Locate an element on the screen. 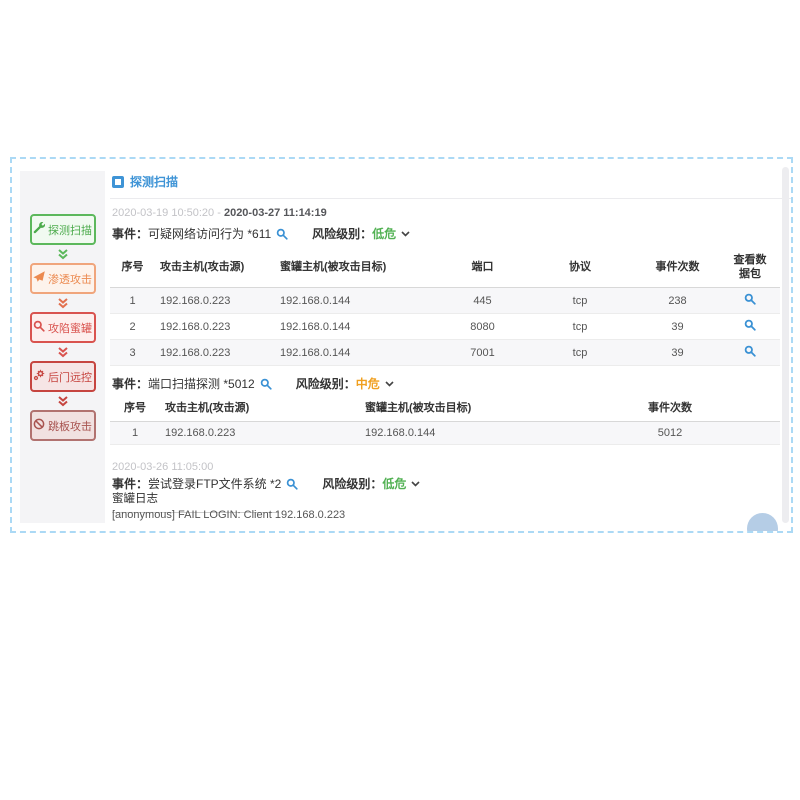 This screenshot has width=800, height=800. vertical-scrollbar is located at coordinates (785, 345).